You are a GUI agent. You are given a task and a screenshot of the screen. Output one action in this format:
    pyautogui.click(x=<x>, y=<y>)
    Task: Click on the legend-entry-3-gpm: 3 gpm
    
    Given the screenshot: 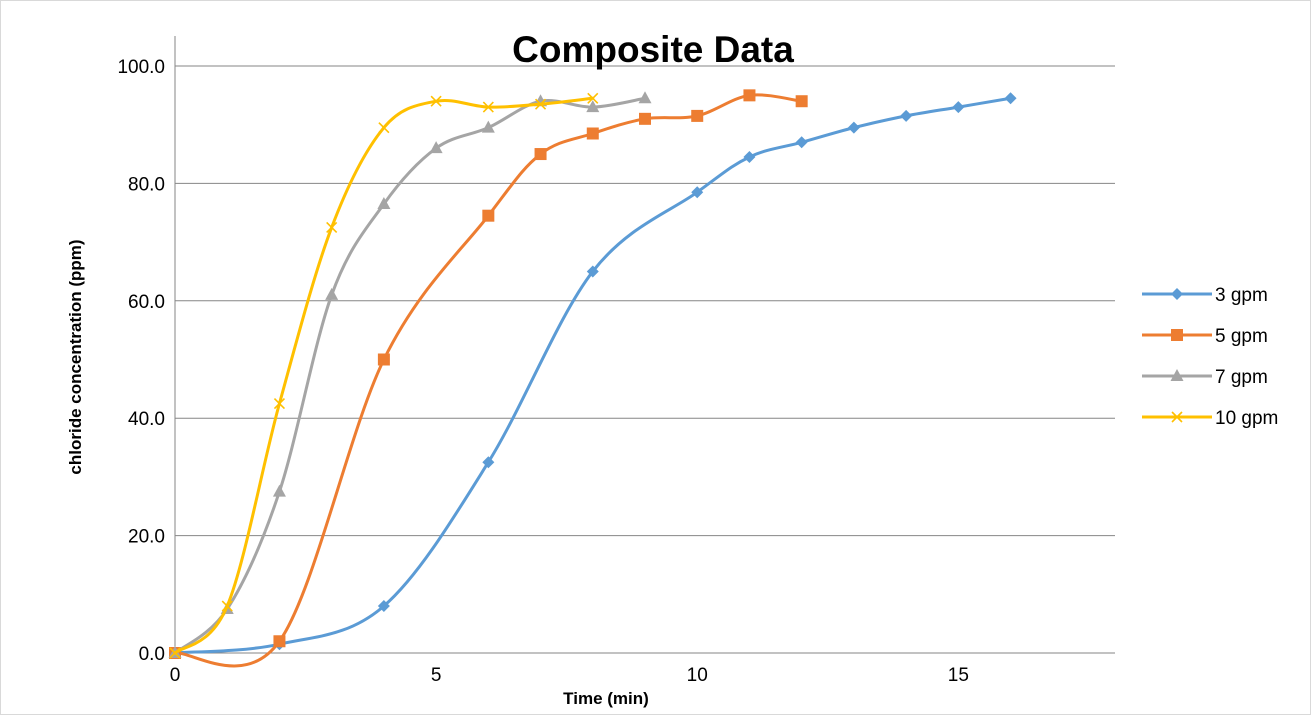 What is the action you would take?
    pyautogui.click(x=1205, y=295)
    